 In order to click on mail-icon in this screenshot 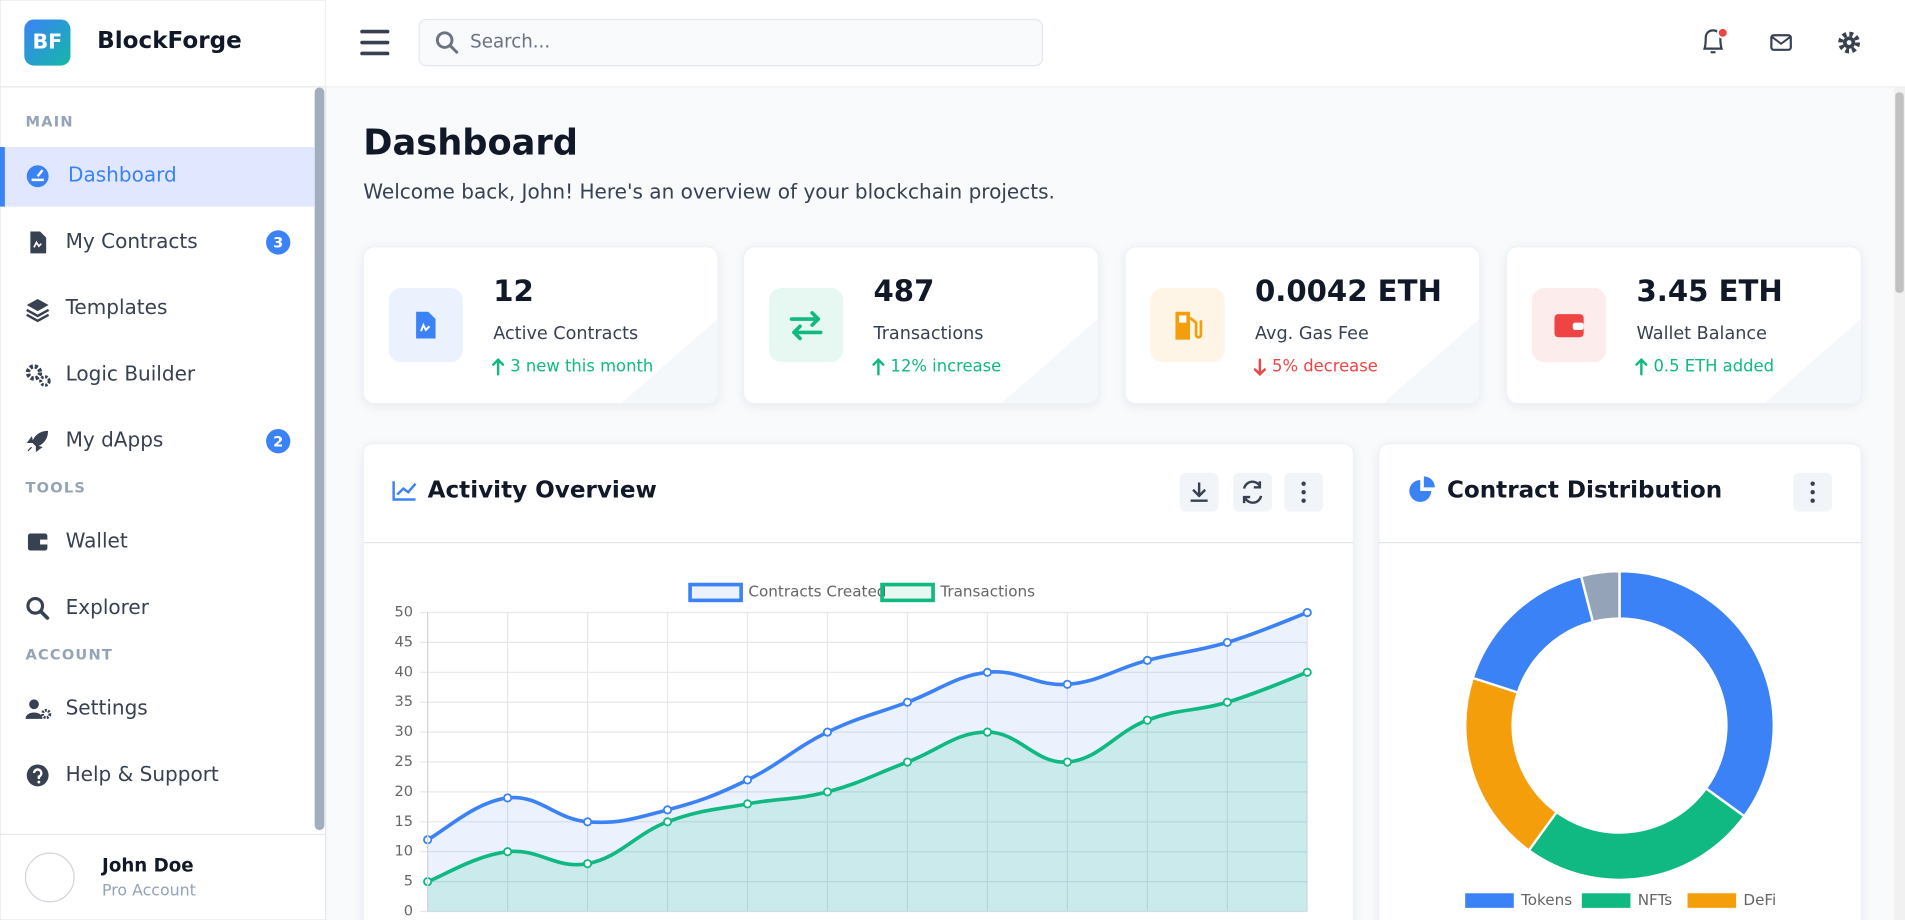, I will do `click(1781, 42)`.